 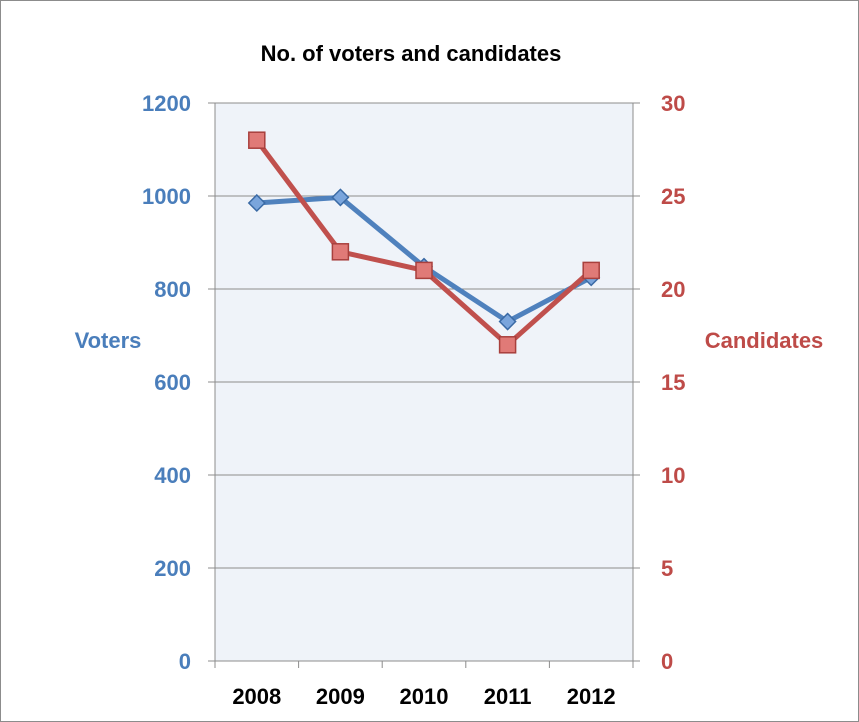 I want to click on chart-title: No. of voters and candidates, so click(x=411, y=53).